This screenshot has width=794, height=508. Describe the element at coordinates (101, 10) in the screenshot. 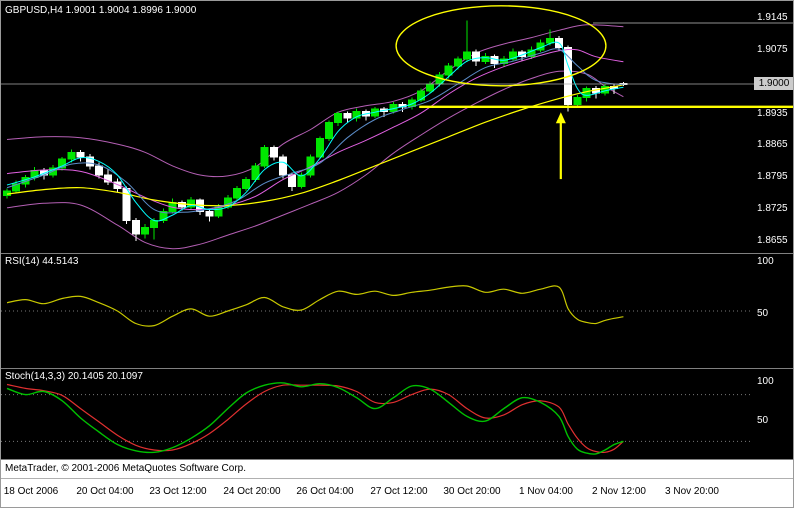

I see `symbol-ohlc-header: GBPUSD,H4 1.9001 1.9004 1.8996 1.9000` at that location.